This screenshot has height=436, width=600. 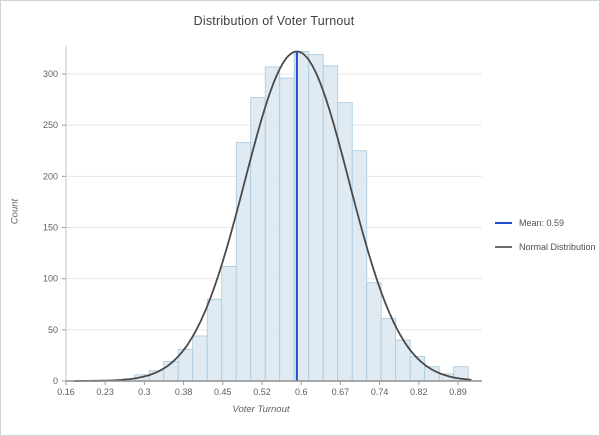 What do you see at coordinates (66, 392) in the screenshot?
I see `x-tick-label: 0.16` at bounding box center [66, 392].